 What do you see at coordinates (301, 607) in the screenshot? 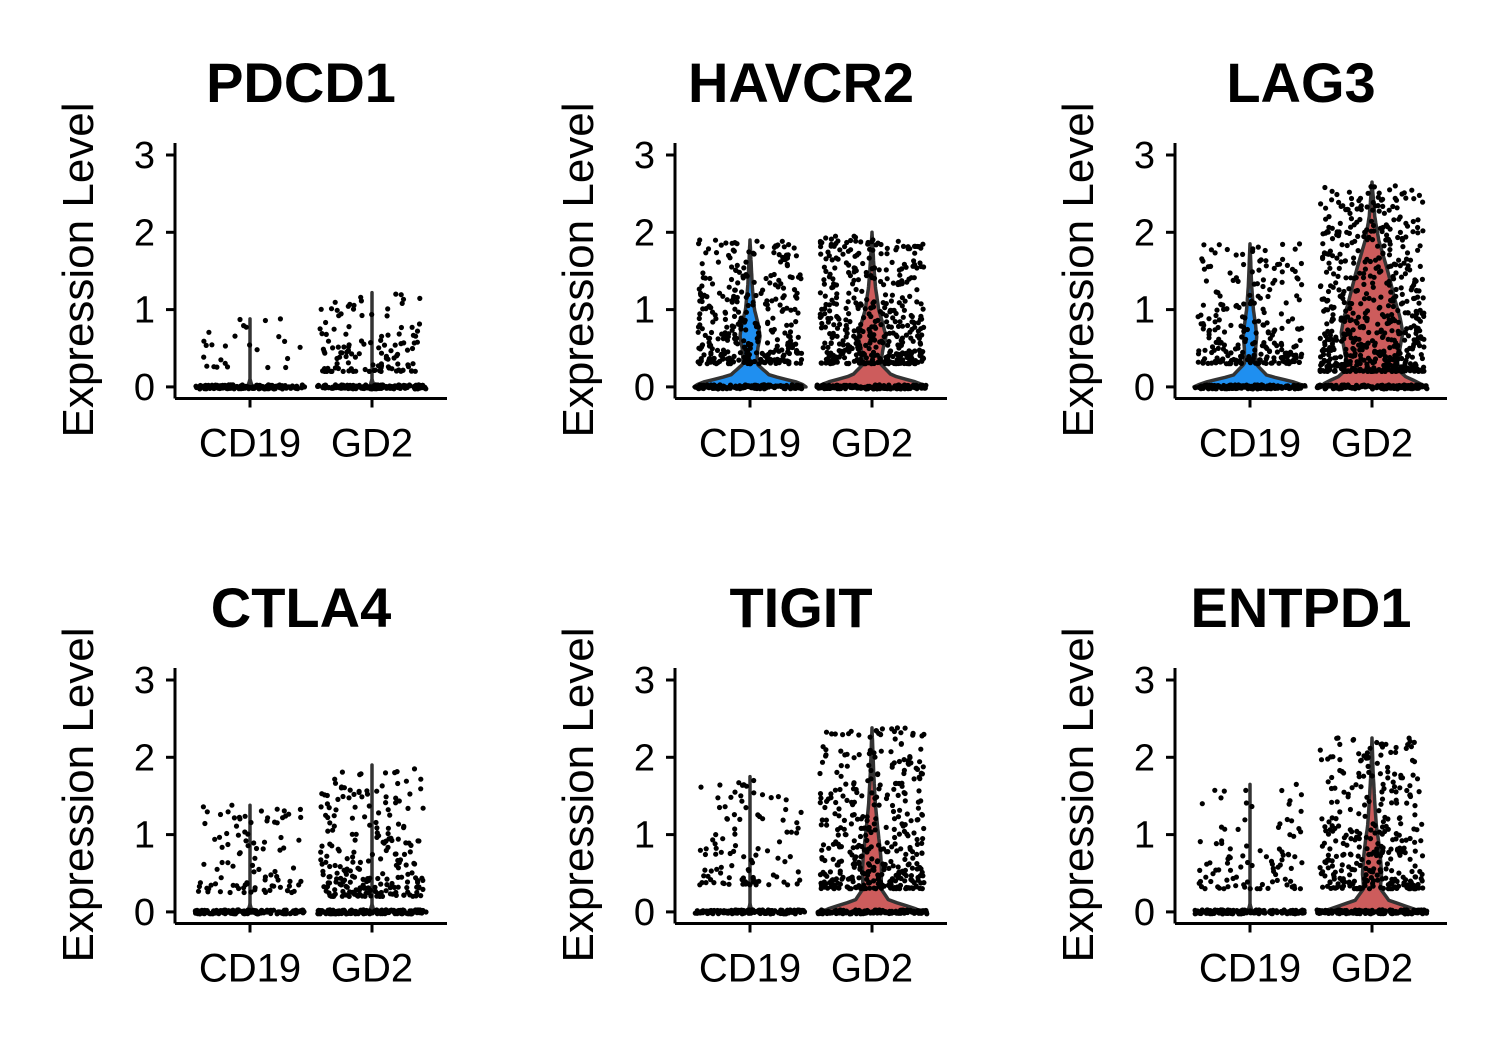
I see `panel-title: CTLA4` at bounding box center [301, 607].